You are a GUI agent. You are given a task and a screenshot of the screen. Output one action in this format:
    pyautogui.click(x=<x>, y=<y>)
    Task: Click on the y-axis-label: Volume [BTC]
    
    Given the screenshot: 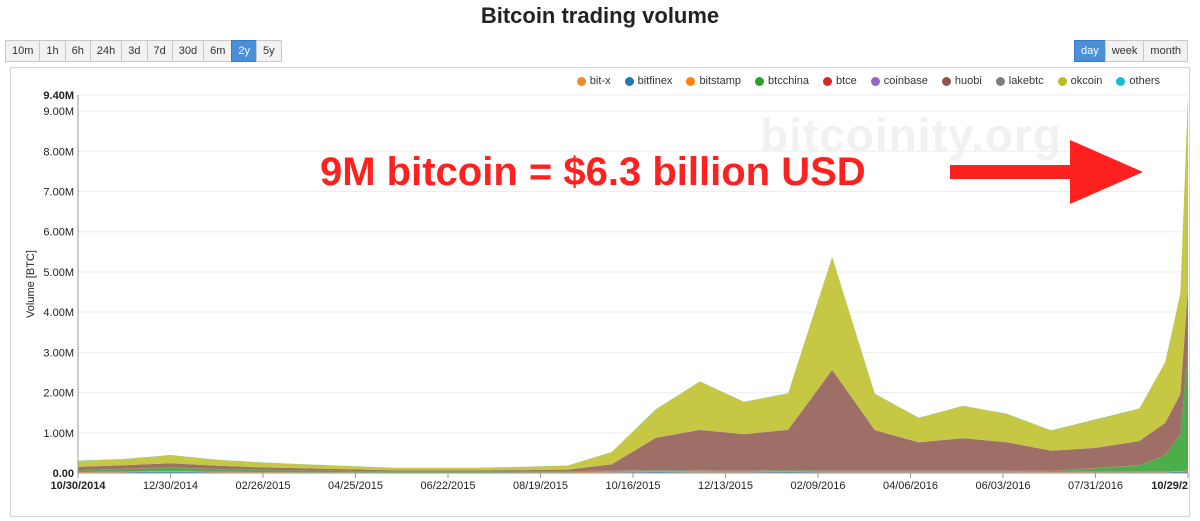 What is the action you would take?
    pyautogui.click(x=31, y=284)
    